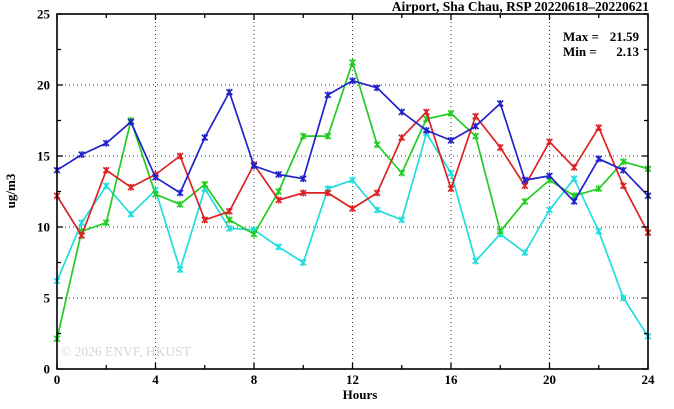  What do you see at coordinates (581, 36) in the screenshot?
I see `stat-max-label: Max =` at bounding box center [581, 36].